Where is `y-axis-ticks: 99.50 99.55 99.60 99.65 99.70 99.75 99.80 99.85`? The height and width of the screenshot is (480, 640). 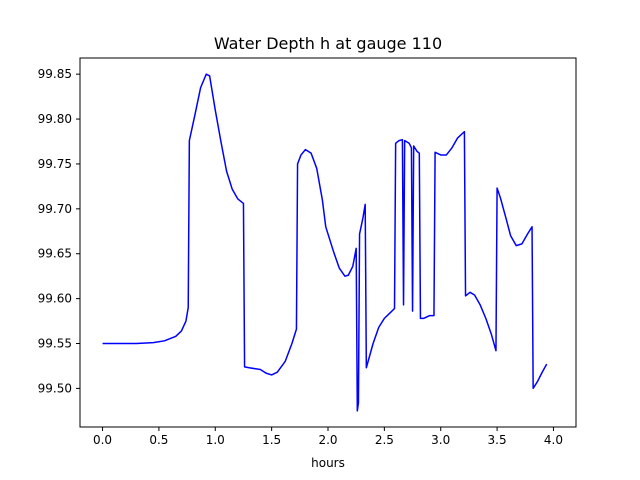 y-axis-ticks: 99.50 99.55 99.60 99.65 99.70 99.75 99.80 99.85 is located at coordinates (59, 231).